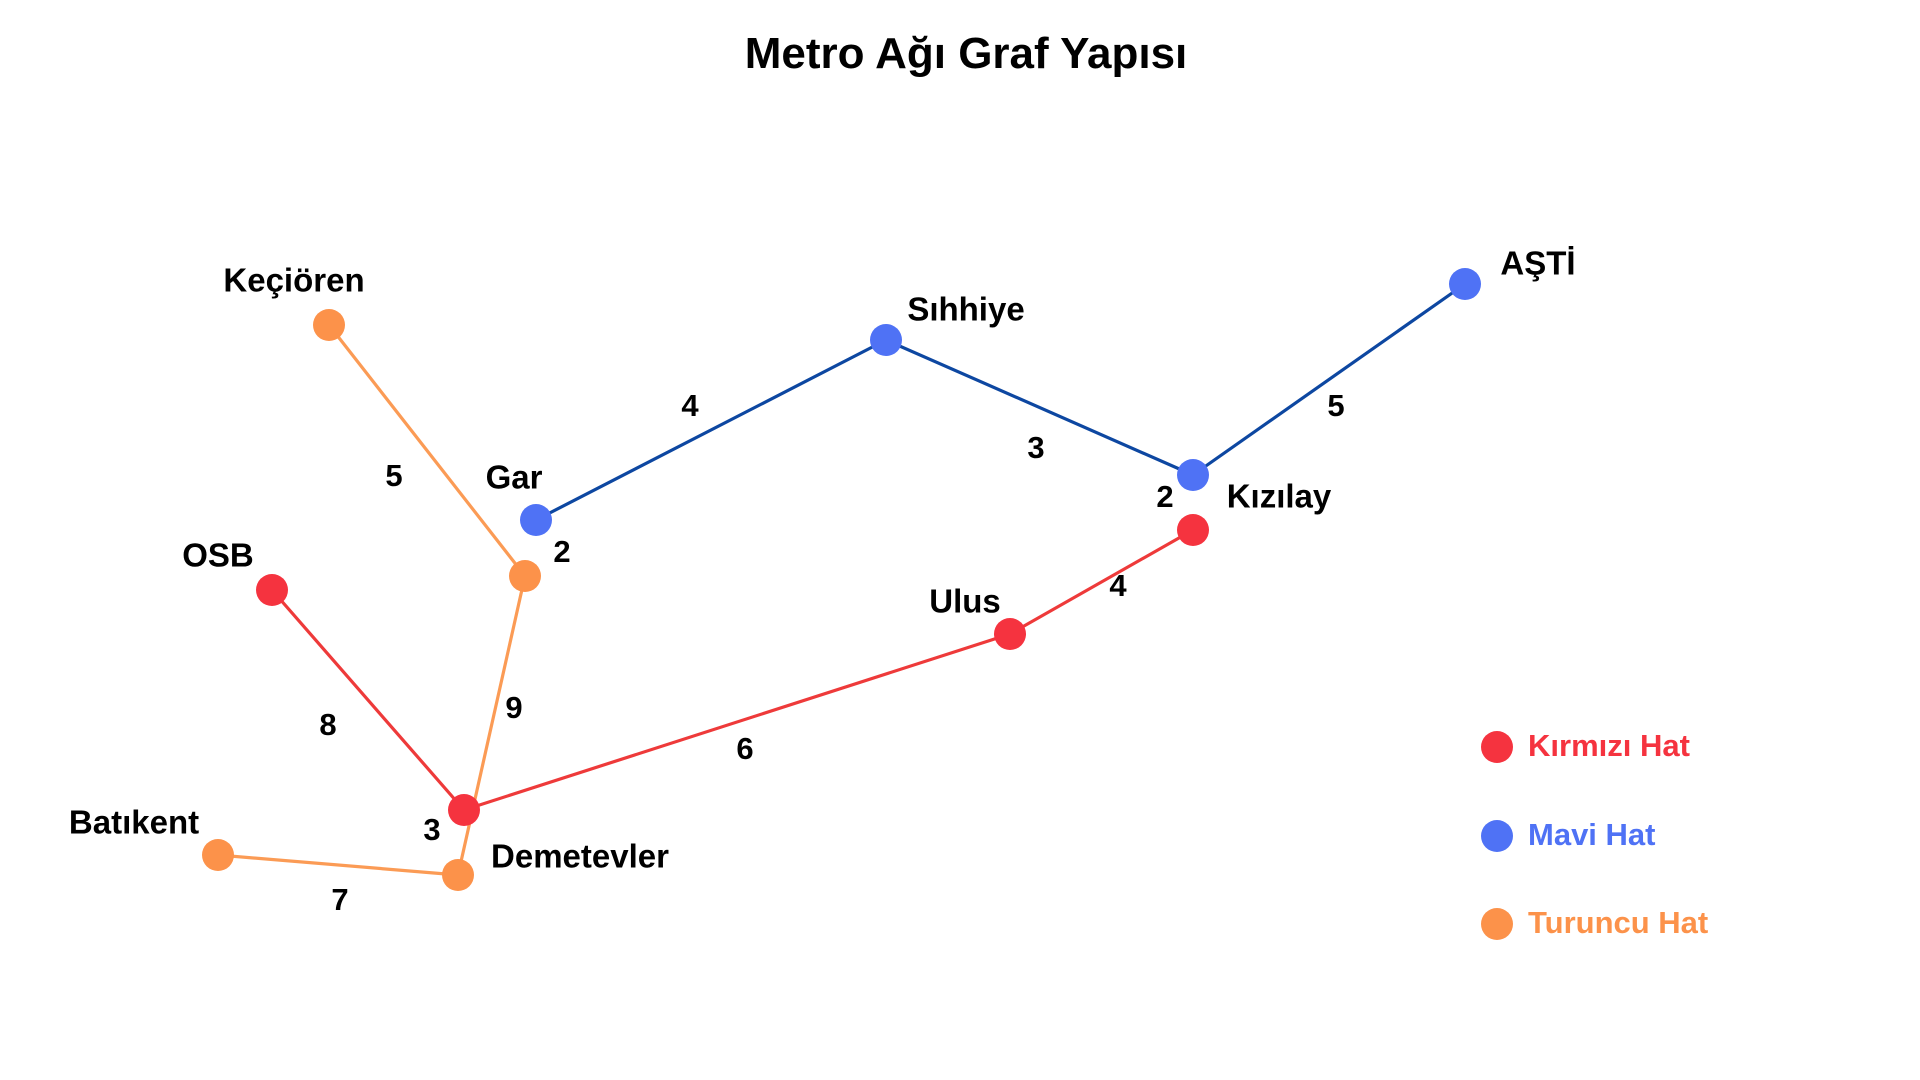 The height and width of the screenshot is (1080, 1920). I want to click on edge-gar-b-sihhiye-b, so click(711, 430).